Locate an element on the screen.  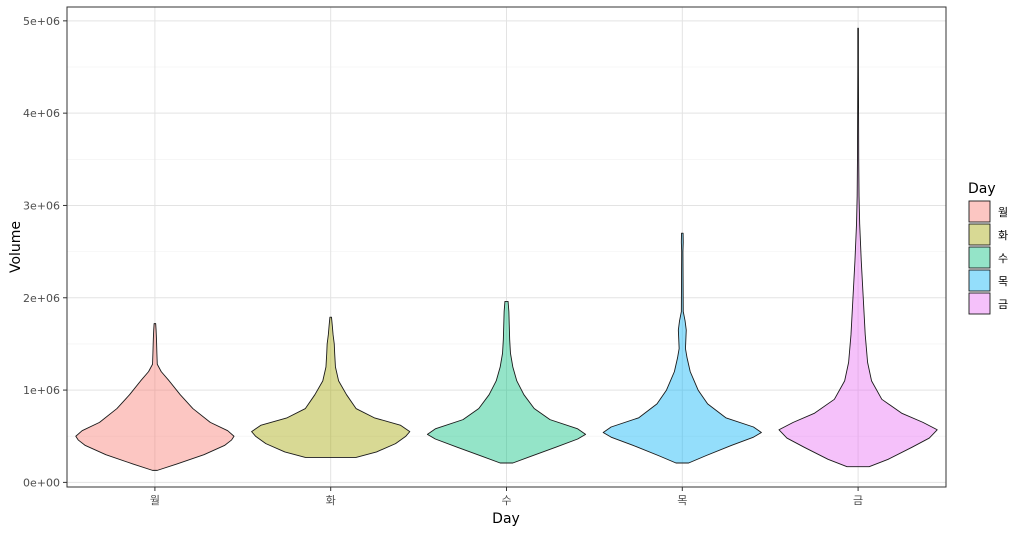
x-tick-label: 월 is located at coordinates (155, 500).